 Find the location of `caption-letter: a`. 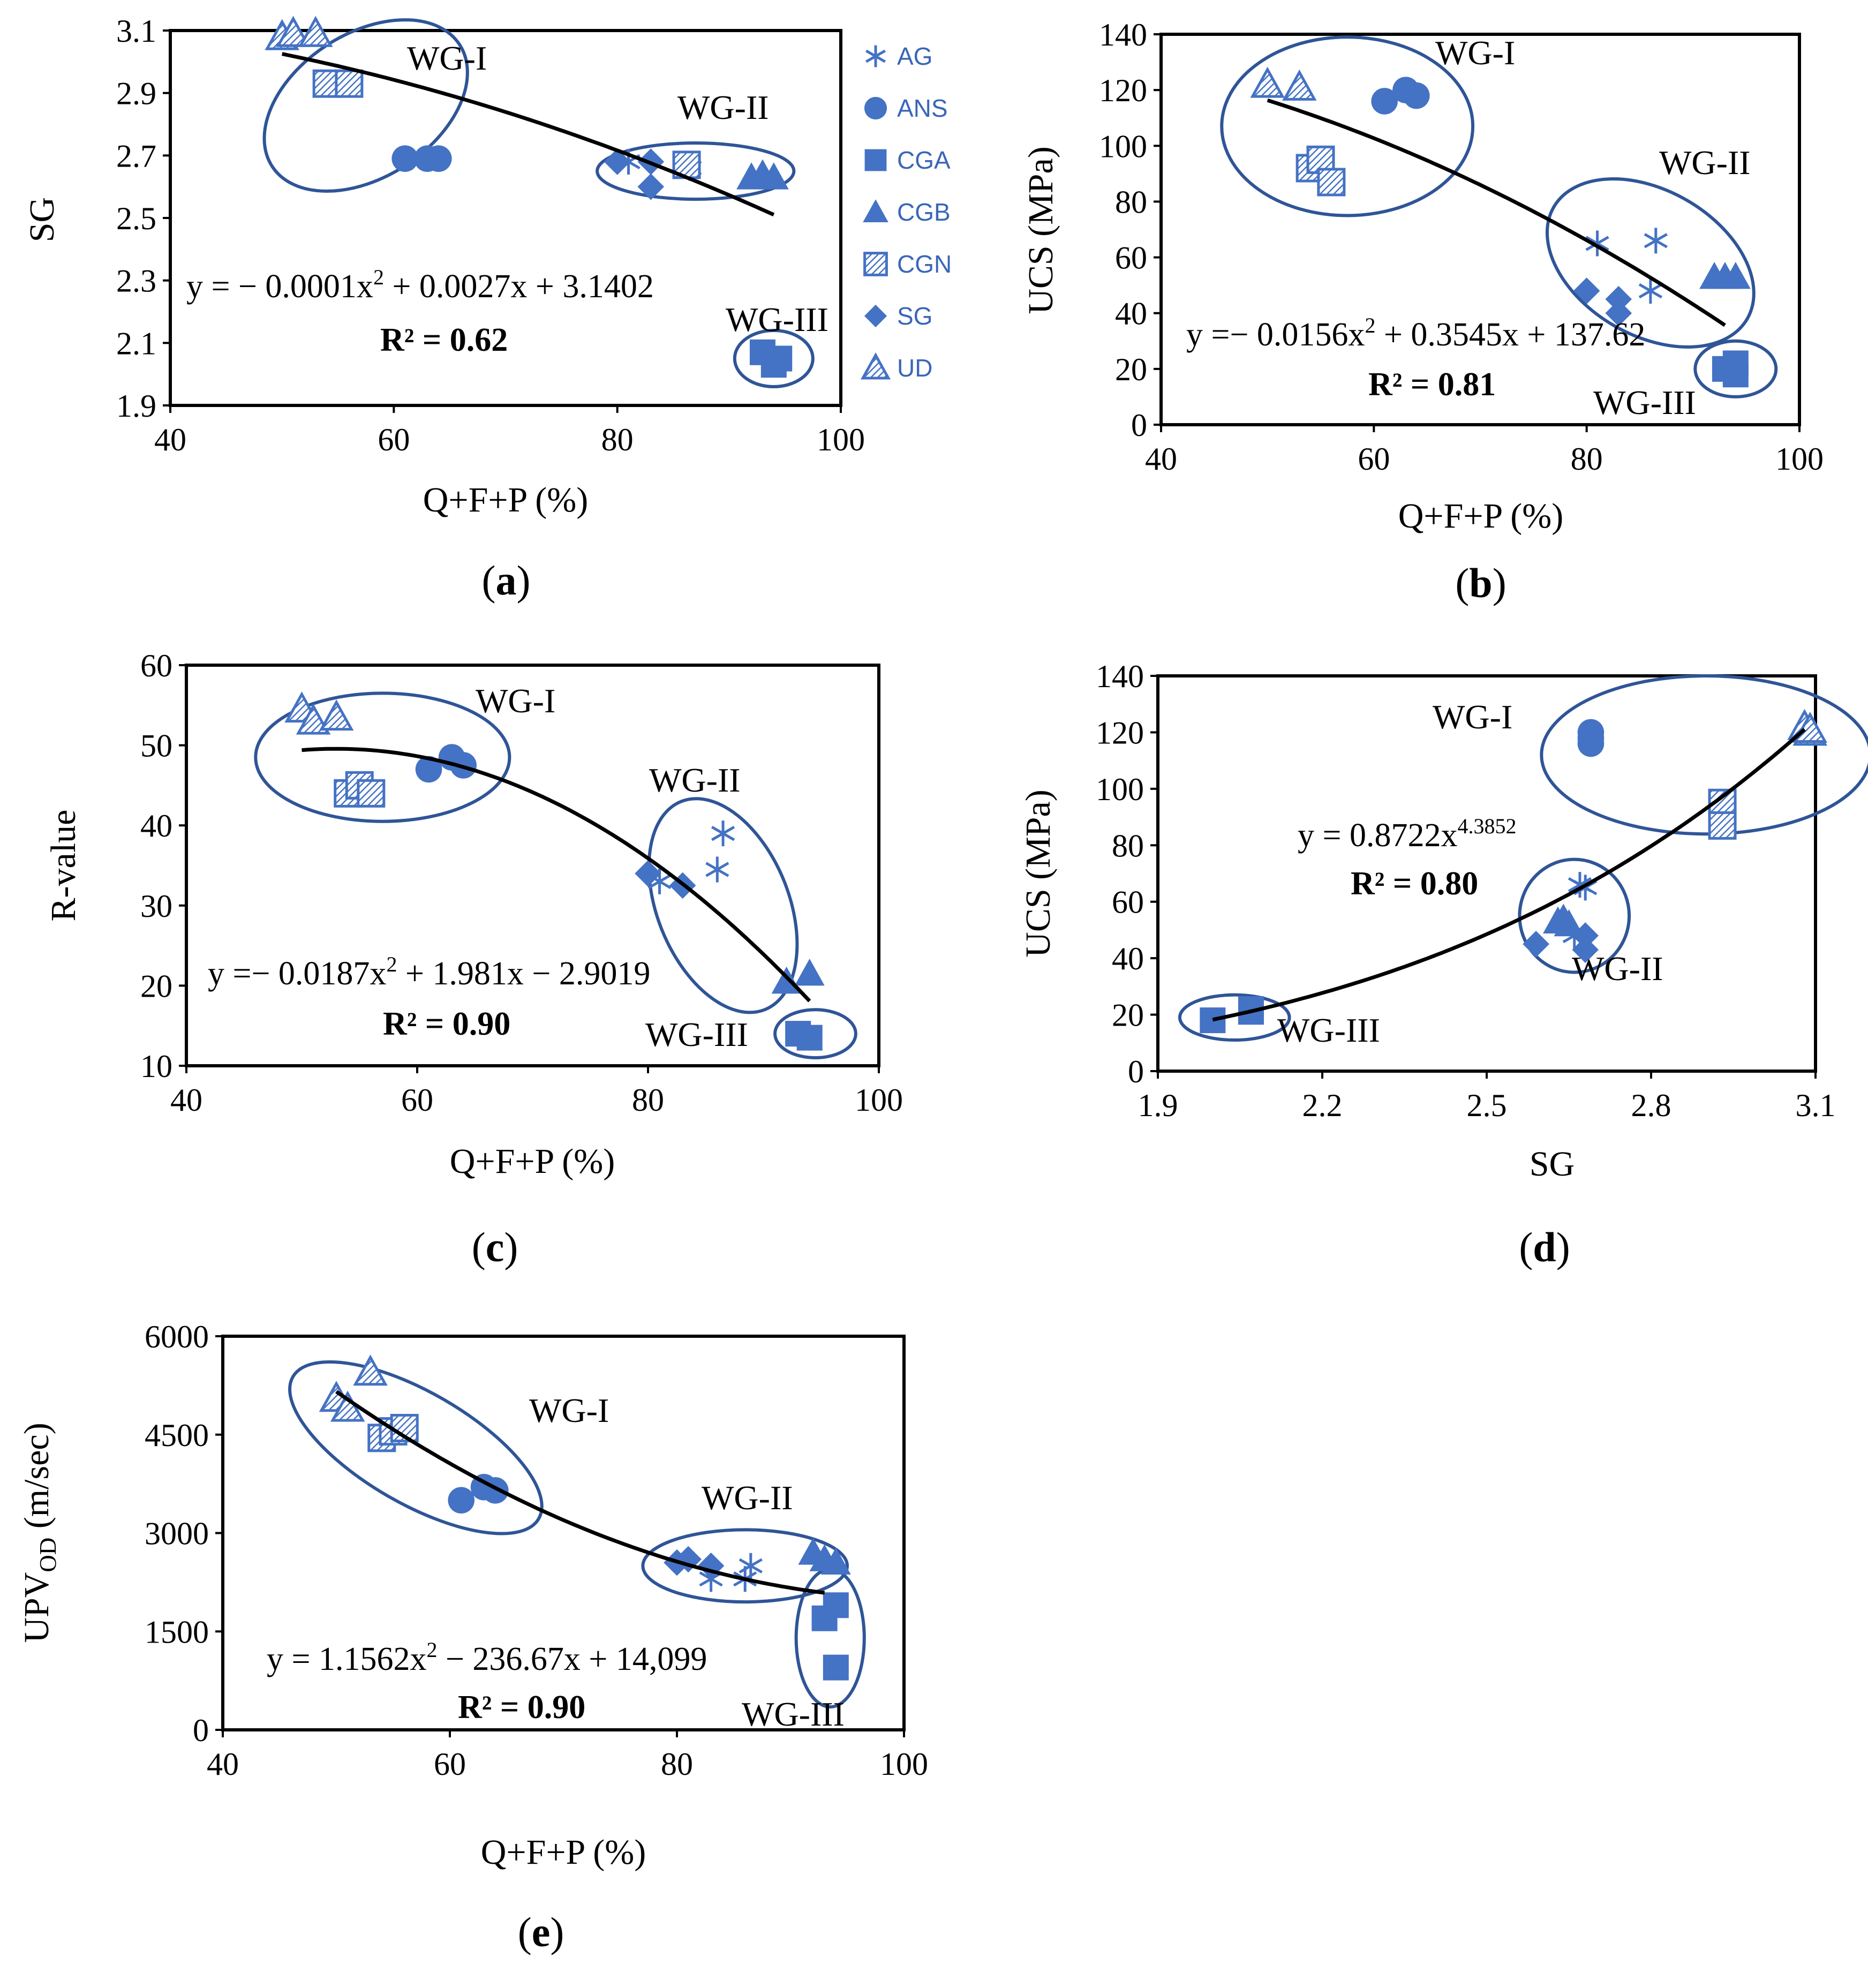

caption-letter: a is located at coordinates (507, 580).